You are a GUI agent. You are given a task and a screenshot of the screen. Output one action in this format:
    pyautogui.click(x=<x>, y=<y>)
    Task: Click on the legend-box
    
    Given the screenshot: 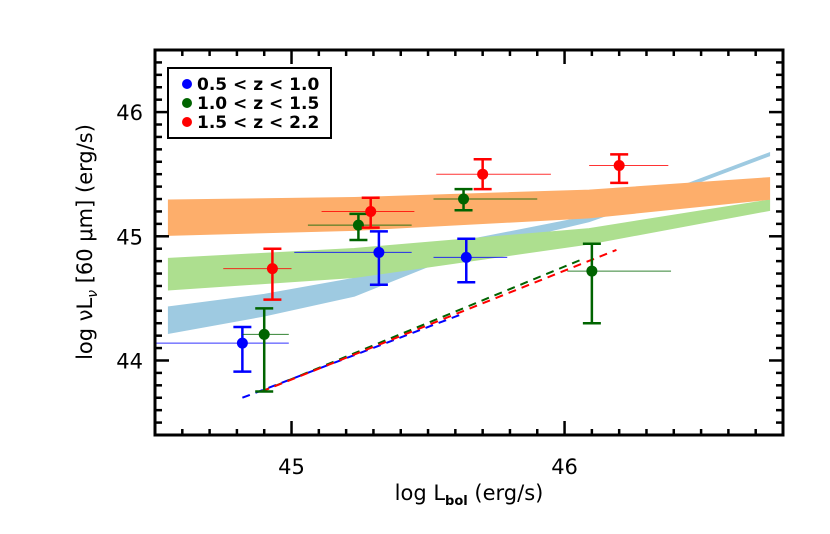 What is the action you would take?
    pyautogui.click(x=249, y=103)
    